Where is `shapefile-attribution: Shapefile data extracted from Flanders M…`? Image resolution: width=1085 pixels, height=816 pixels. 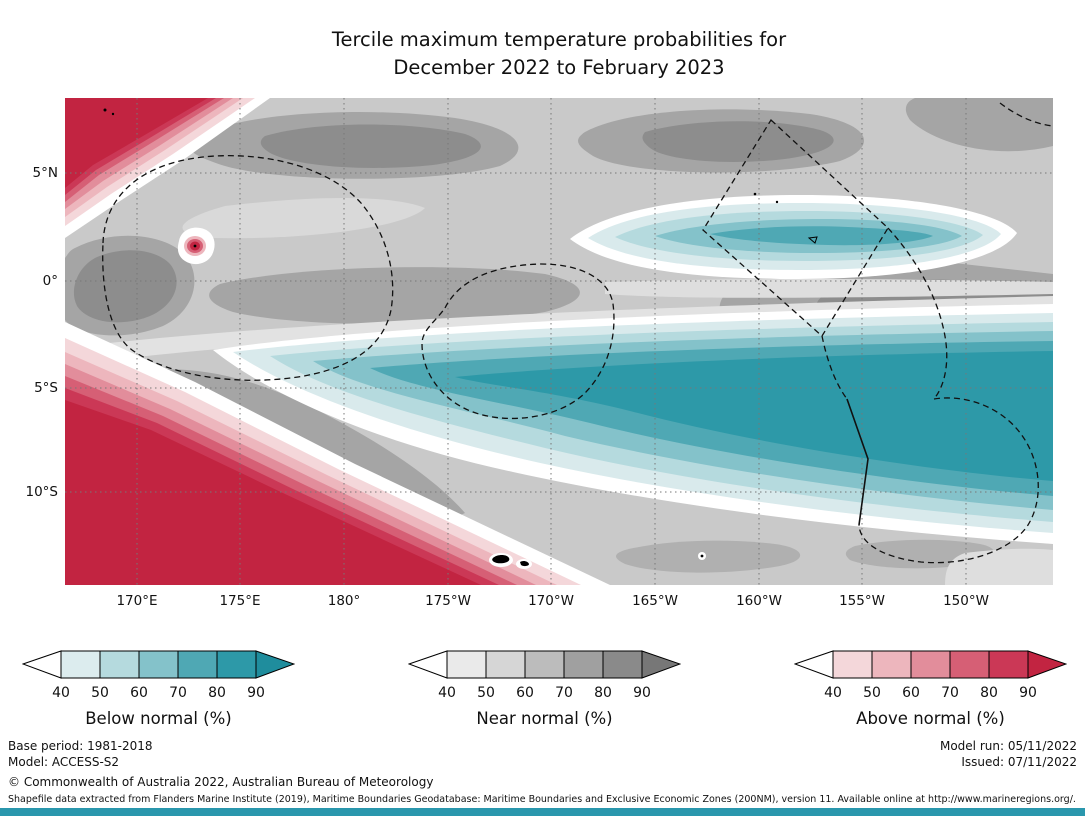
shapefile-attribution: Shapefile data extracted from Flanders M… is located at coordinates (542, 799).